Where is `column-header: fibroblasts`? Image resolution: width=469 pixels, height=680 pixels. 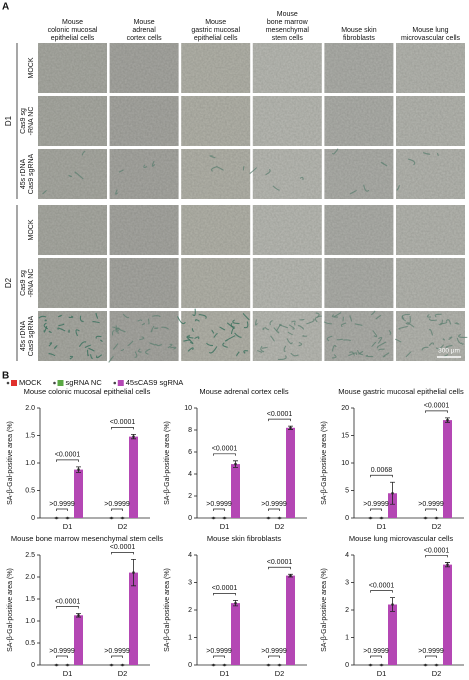
column-header: fibroblasts is located at coordinates (359, 38).